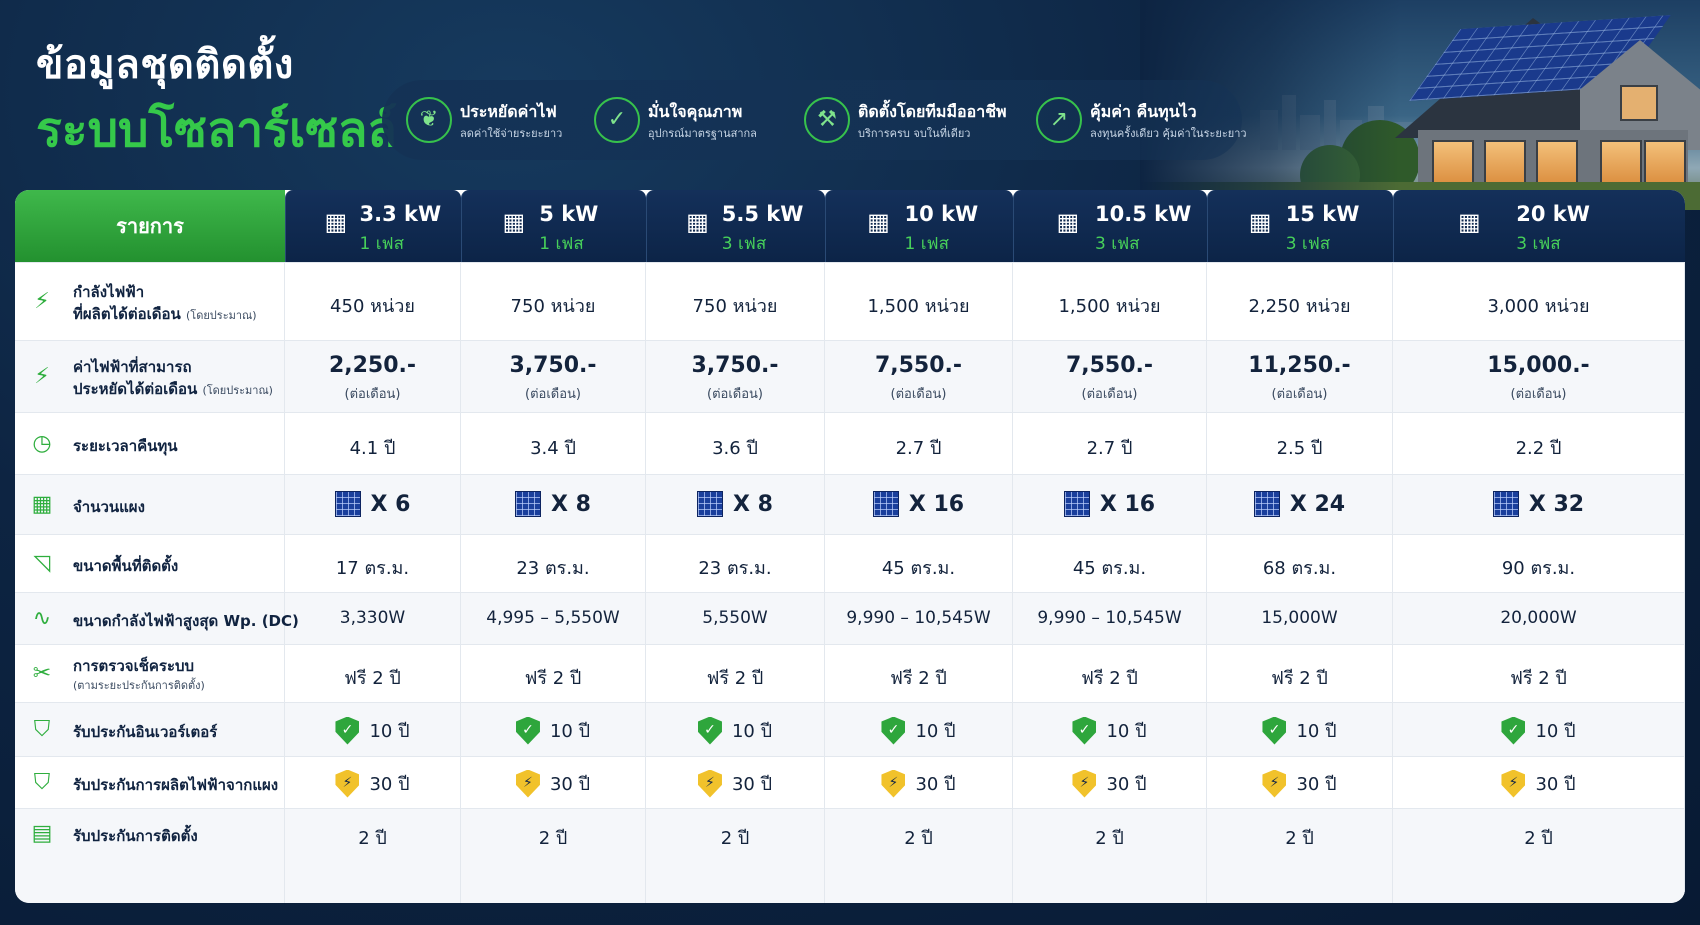 This screenshot has width=1700, height=925. What do you see at coordinates (827, 120) in the screenshot?
I see `wrench-icon: ⚒` at bounding box center [827, 120].